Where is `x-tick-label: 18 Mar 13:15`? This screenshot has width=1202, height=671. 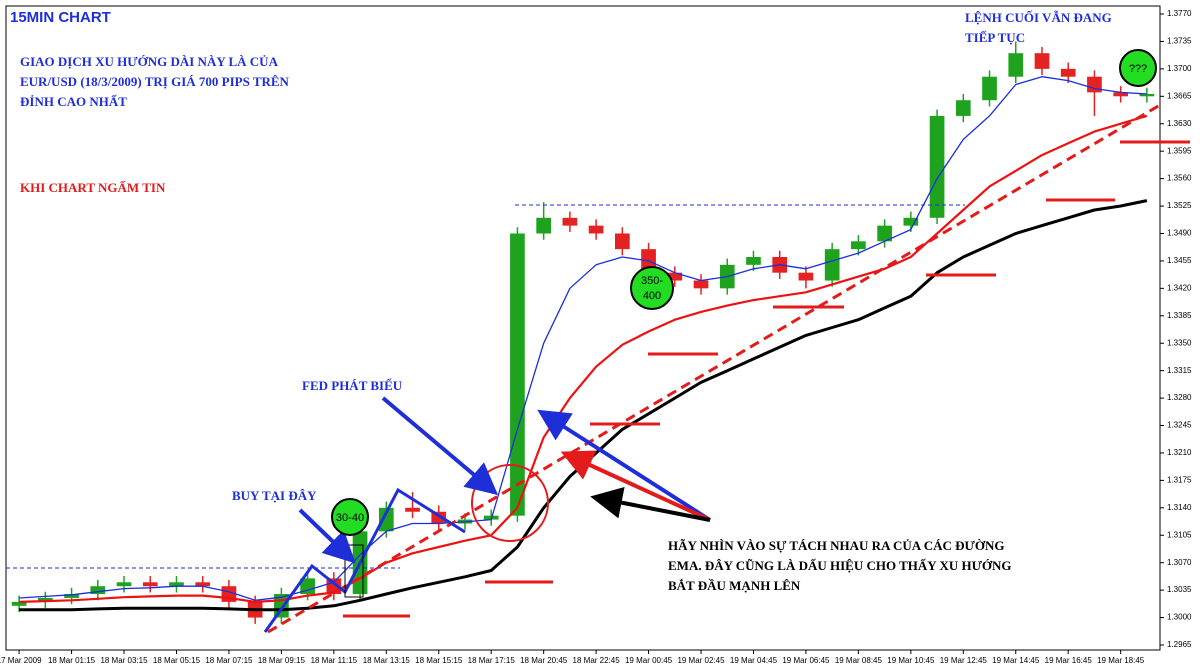 x-tick-label: 18 Mar 13:15 is located at coordinates (387, 660).